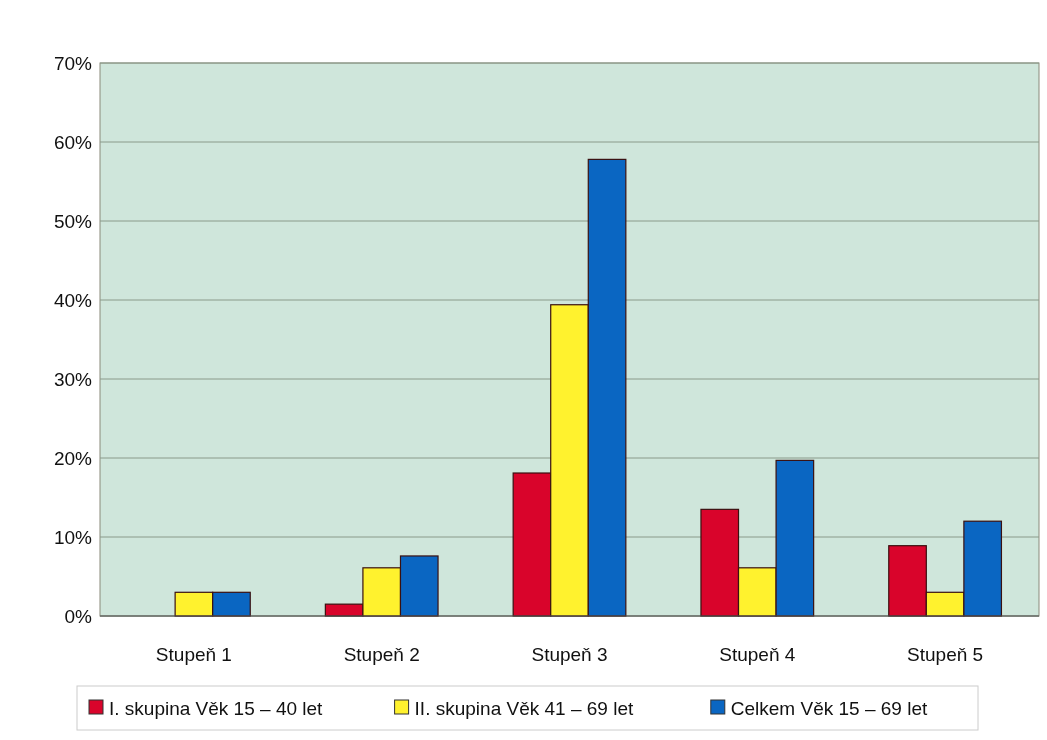  Describe the element at coordinates (73, 63) in the screenshot. I see `y-tick-label: 70%` at that location.